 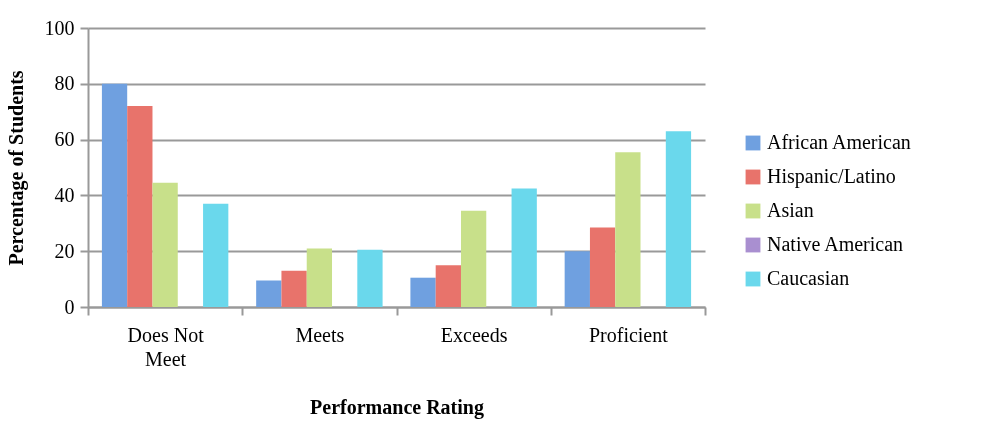 I want to click on x-axis-title: Performance Rating, so click(x=397, y=407).